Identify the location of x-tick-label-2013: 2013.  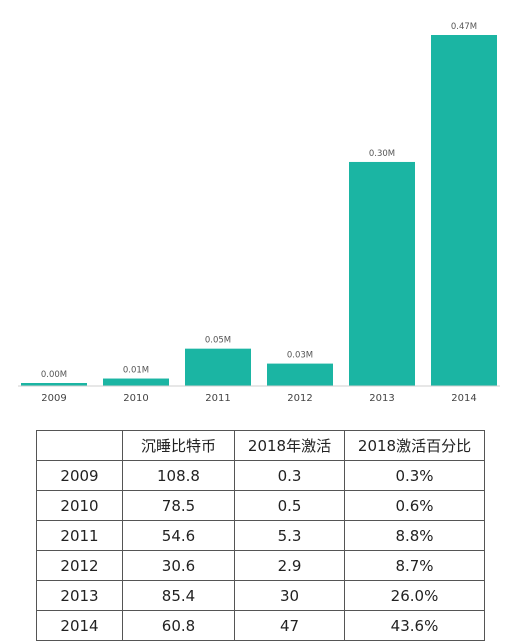
(381, 398).